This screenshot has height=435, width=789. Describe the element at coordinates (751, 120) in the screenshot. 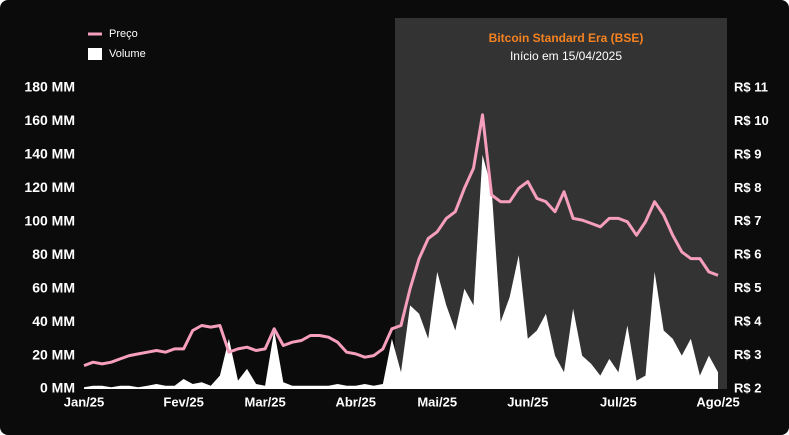

I see `y2-tick-label: R$ 10` at that location.